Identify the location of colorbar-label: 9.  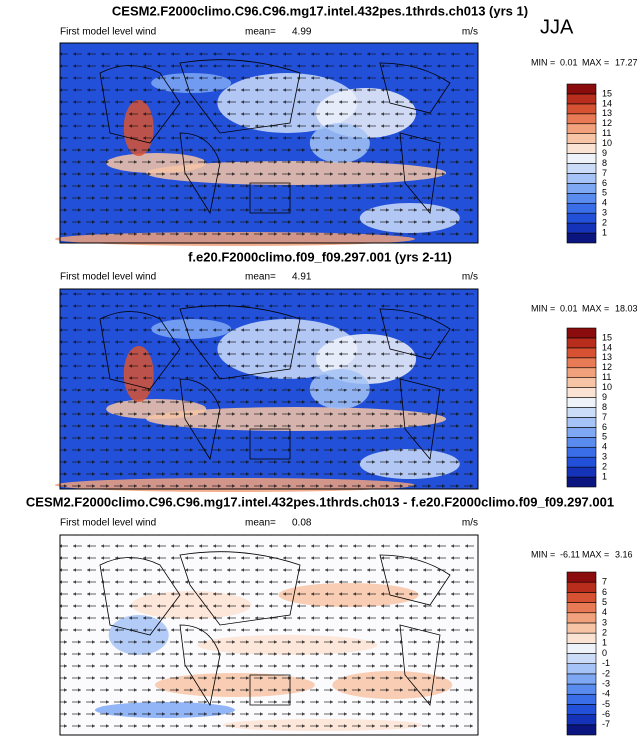
(604, 153).